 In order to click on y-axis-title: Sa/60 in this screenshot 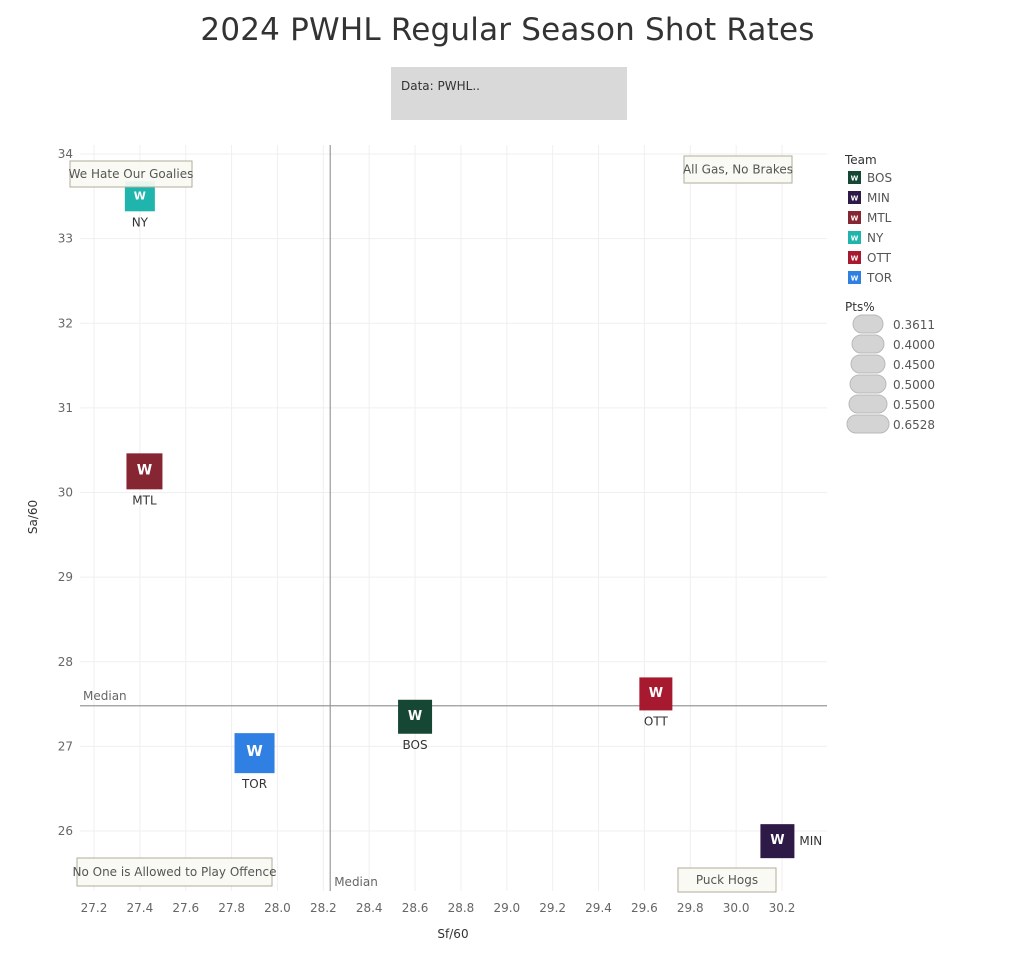, I will do `click(33, 517)`.